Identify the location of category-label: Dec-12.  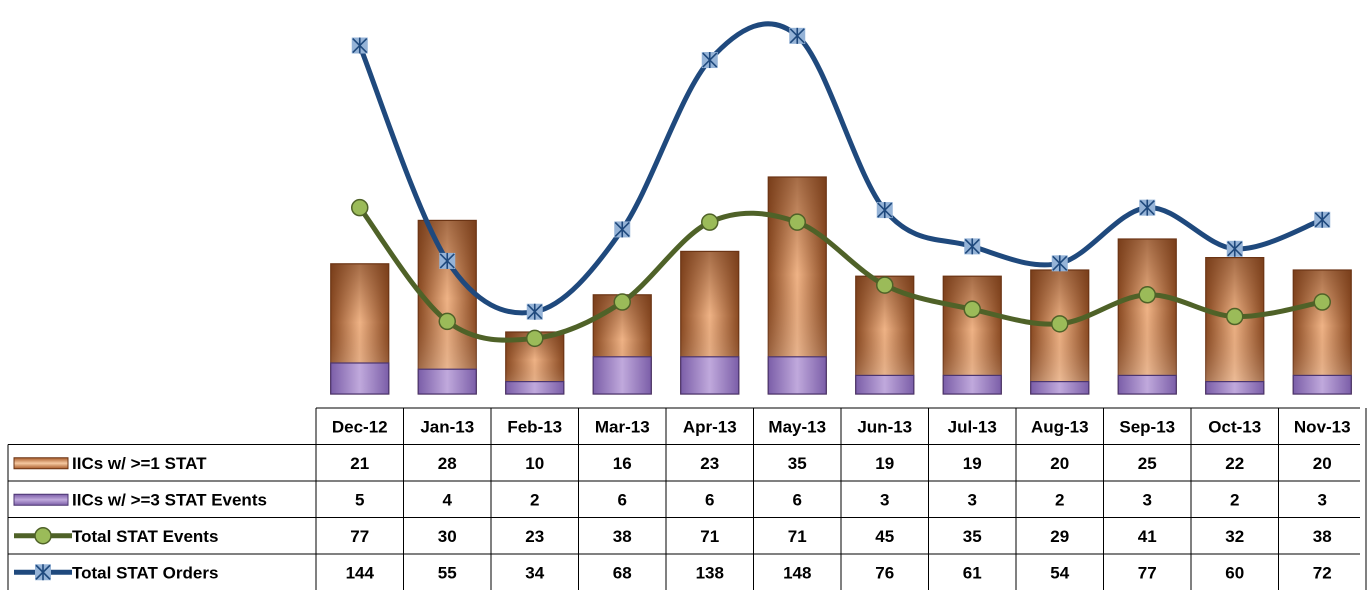
(360, 426).